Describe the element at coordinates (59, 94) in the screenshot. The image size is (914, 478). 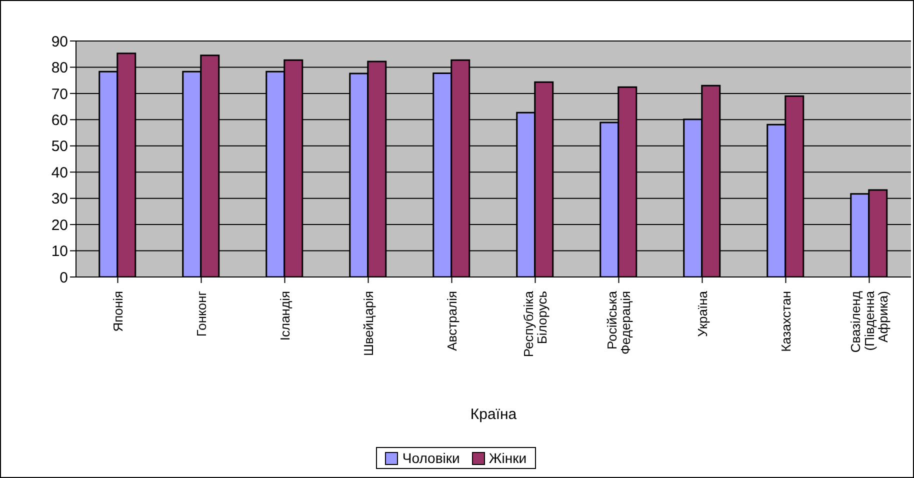
I see `y-tick-label: 70` at that location.